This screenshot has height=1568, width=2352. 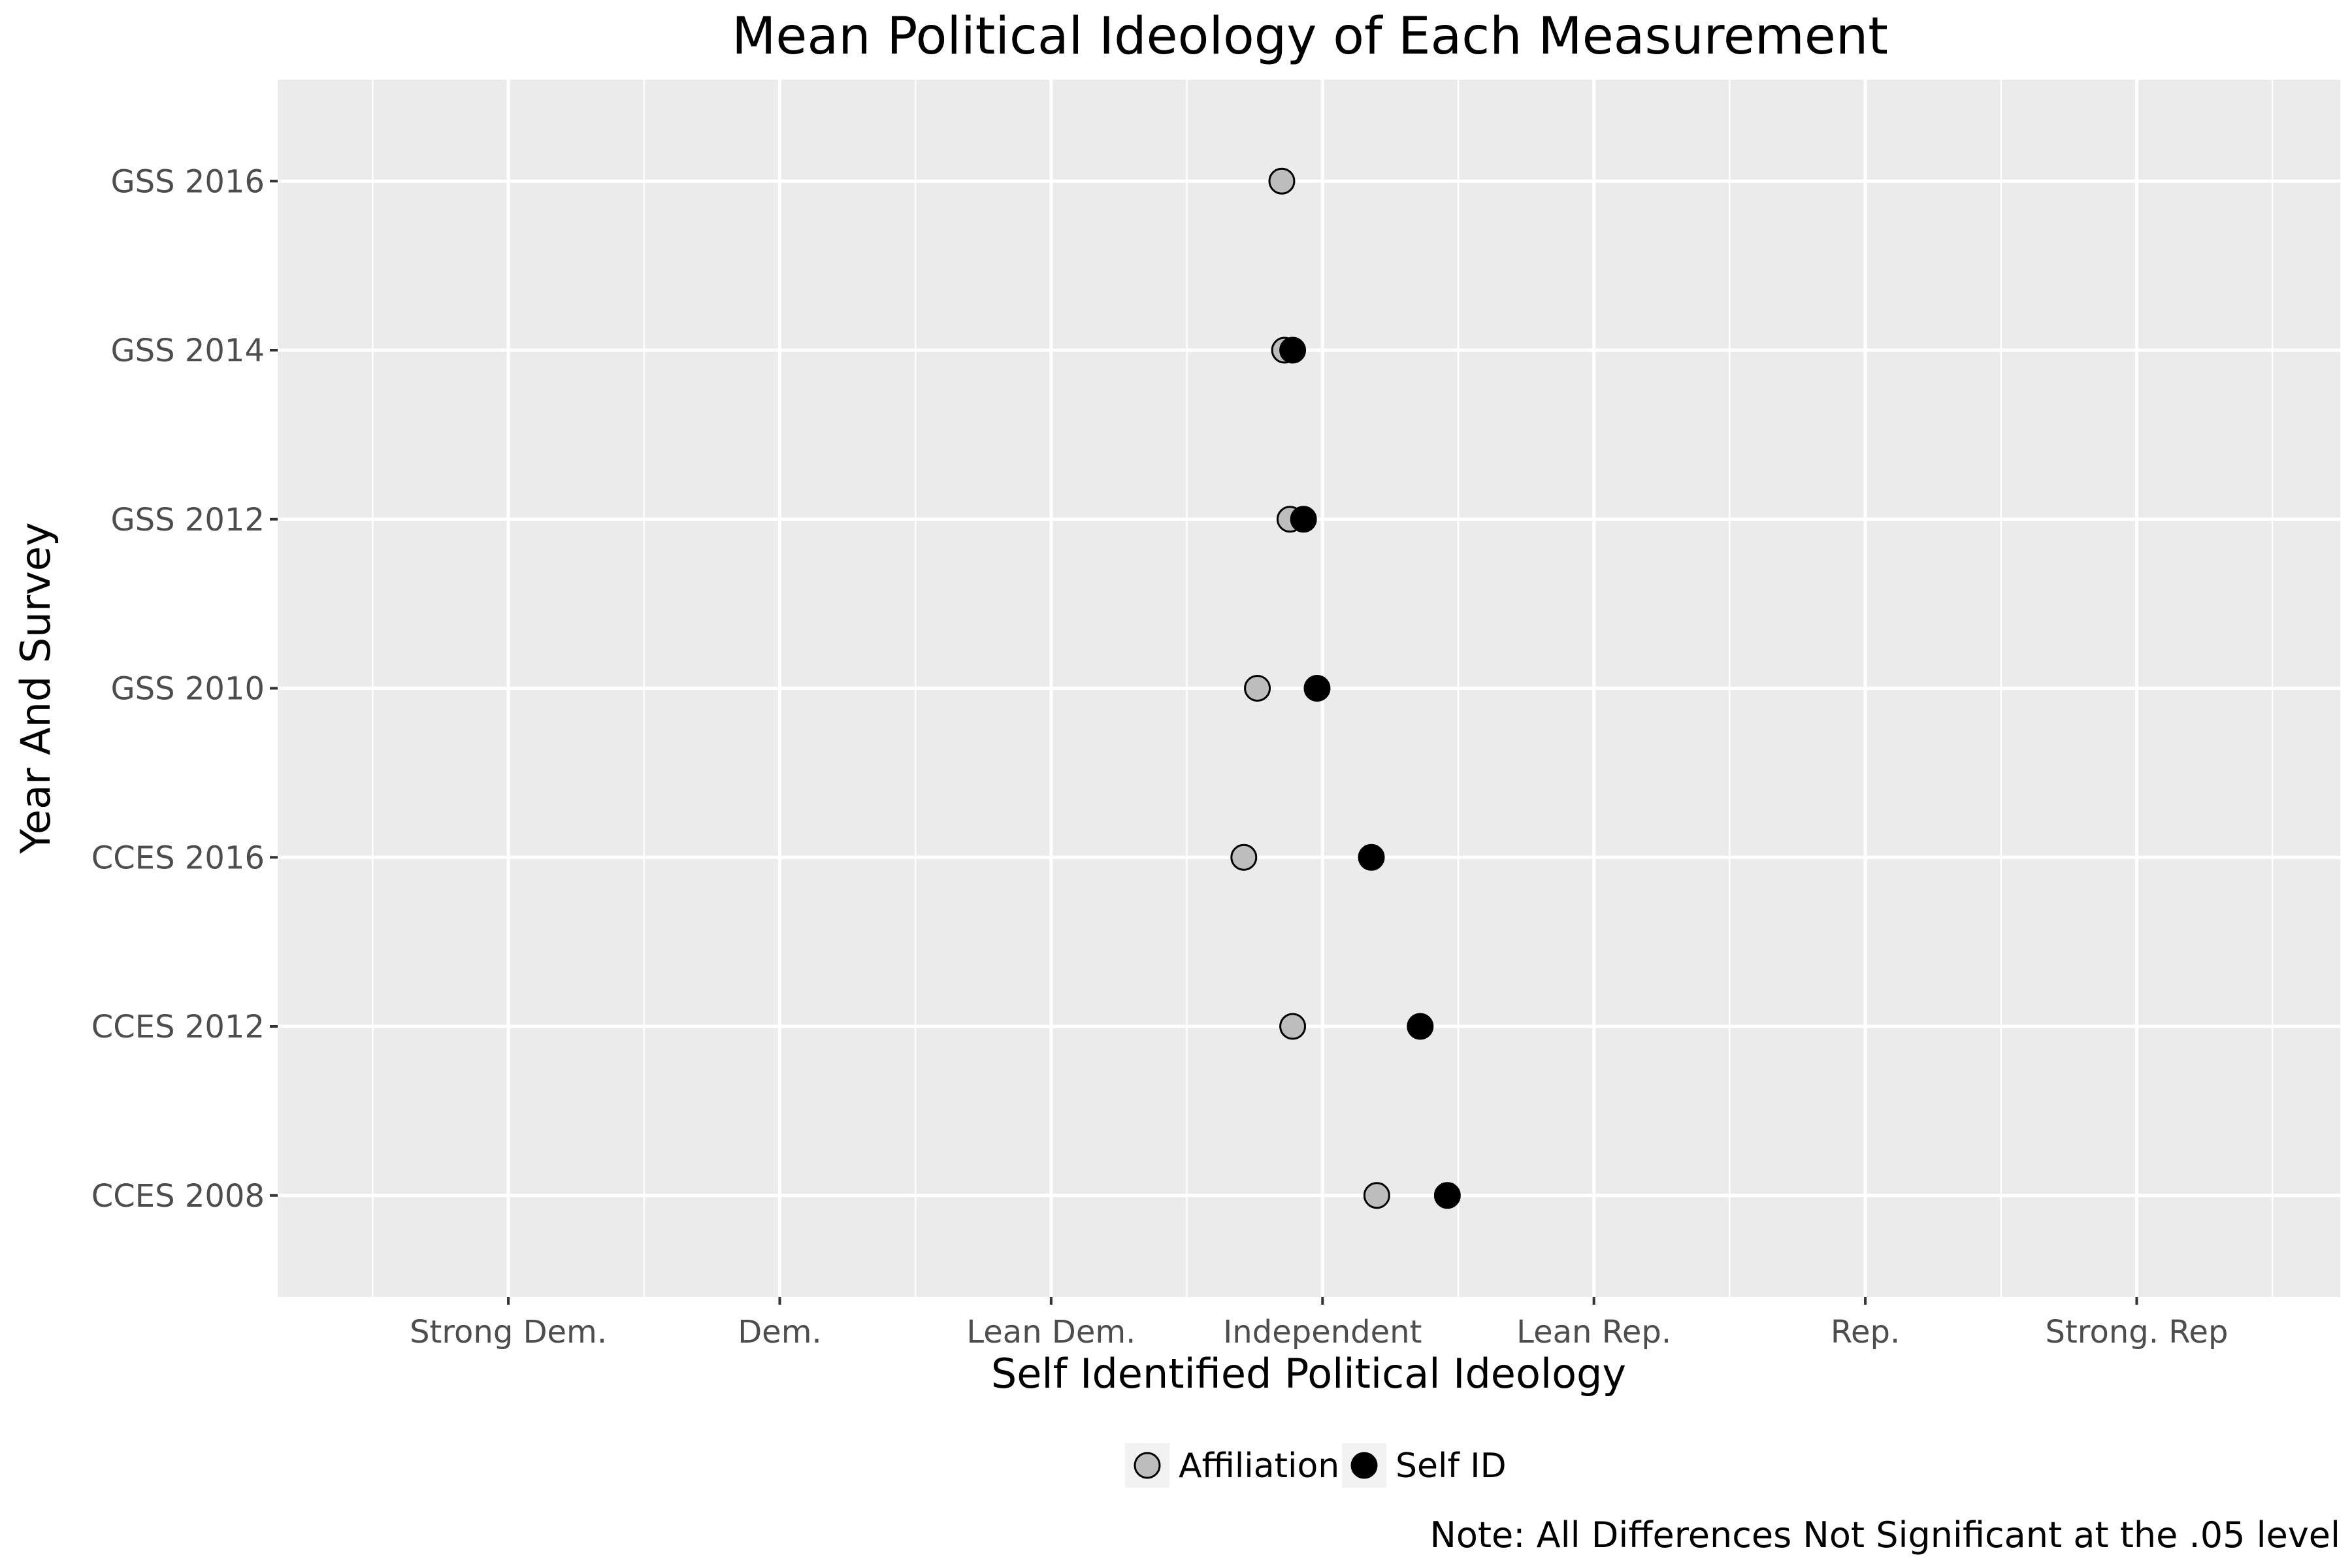 What do you see at coordinates (187, 689) in the screenshot?
I see `y-tick-label: GSS 2010` at bounding box center [187, 689].